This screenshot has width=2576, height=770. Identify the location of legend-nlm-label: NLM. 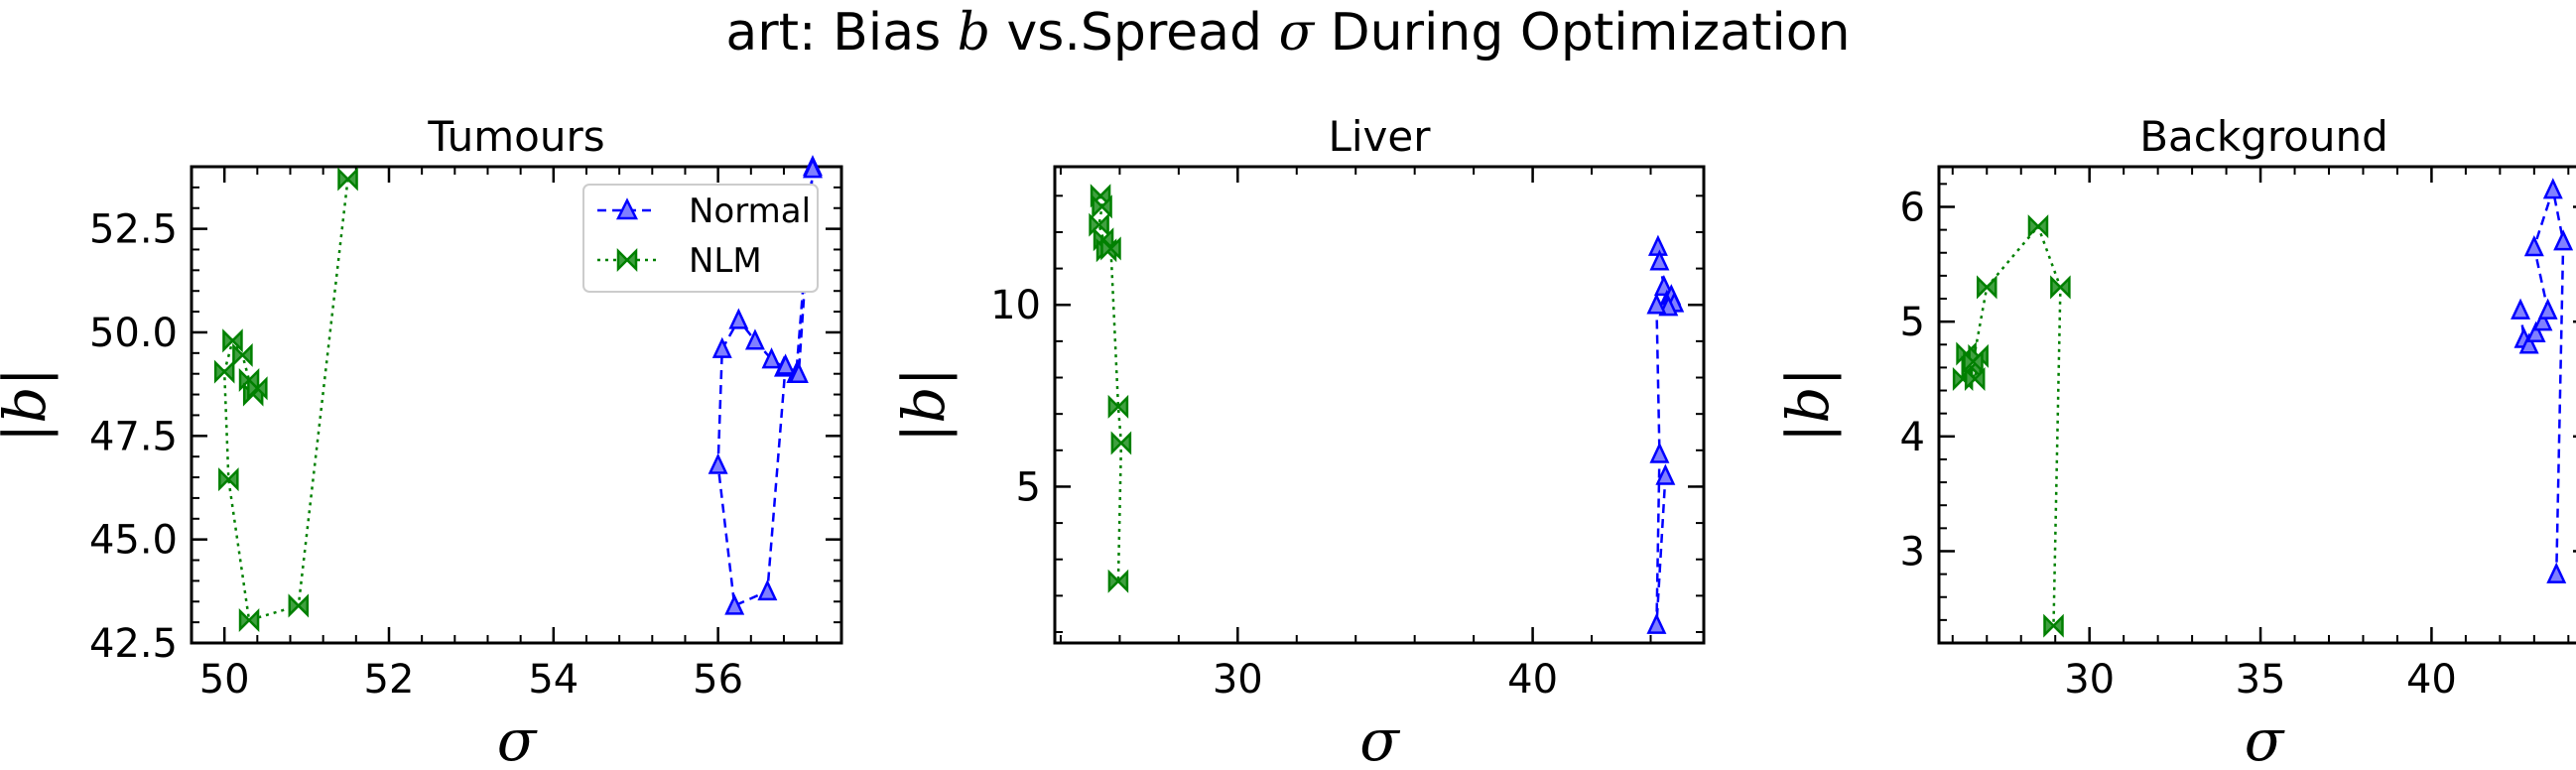
(726, 261).